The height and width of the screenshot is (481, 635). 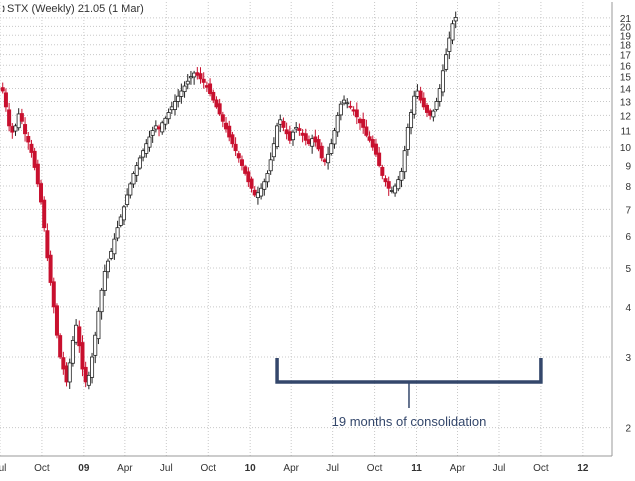 I want to click on x-tick-label: 11, so click(x=416, y=468).